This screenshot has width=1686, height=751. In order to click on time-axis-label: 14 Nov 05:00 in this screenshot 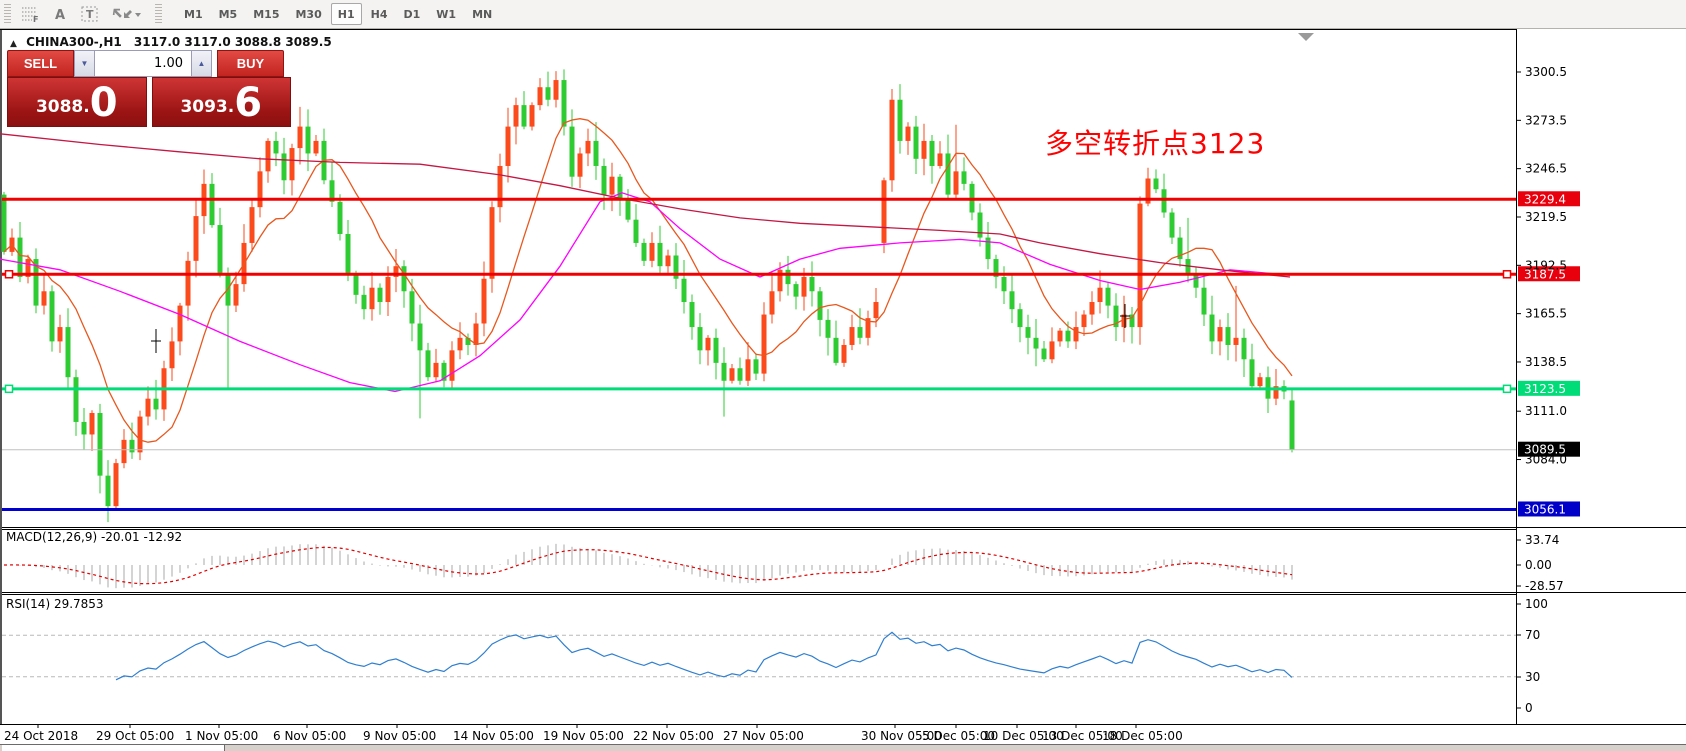, I will do `click(493, 736)`.